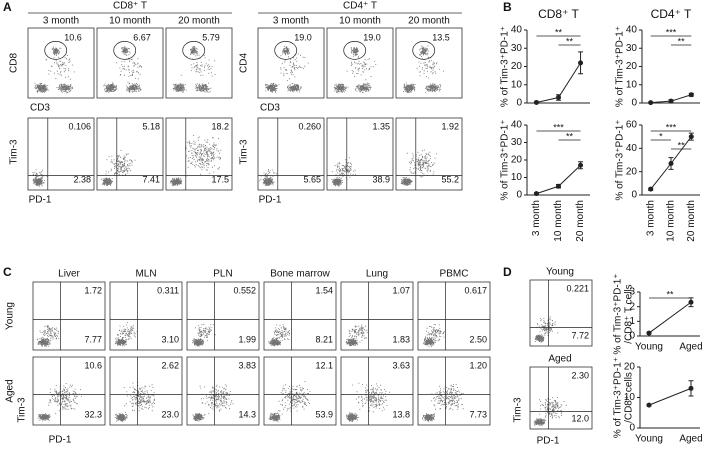  Describe the element at coordinates (632, 48) in the screenshot. I see `y-tick-label: 30` at that location.